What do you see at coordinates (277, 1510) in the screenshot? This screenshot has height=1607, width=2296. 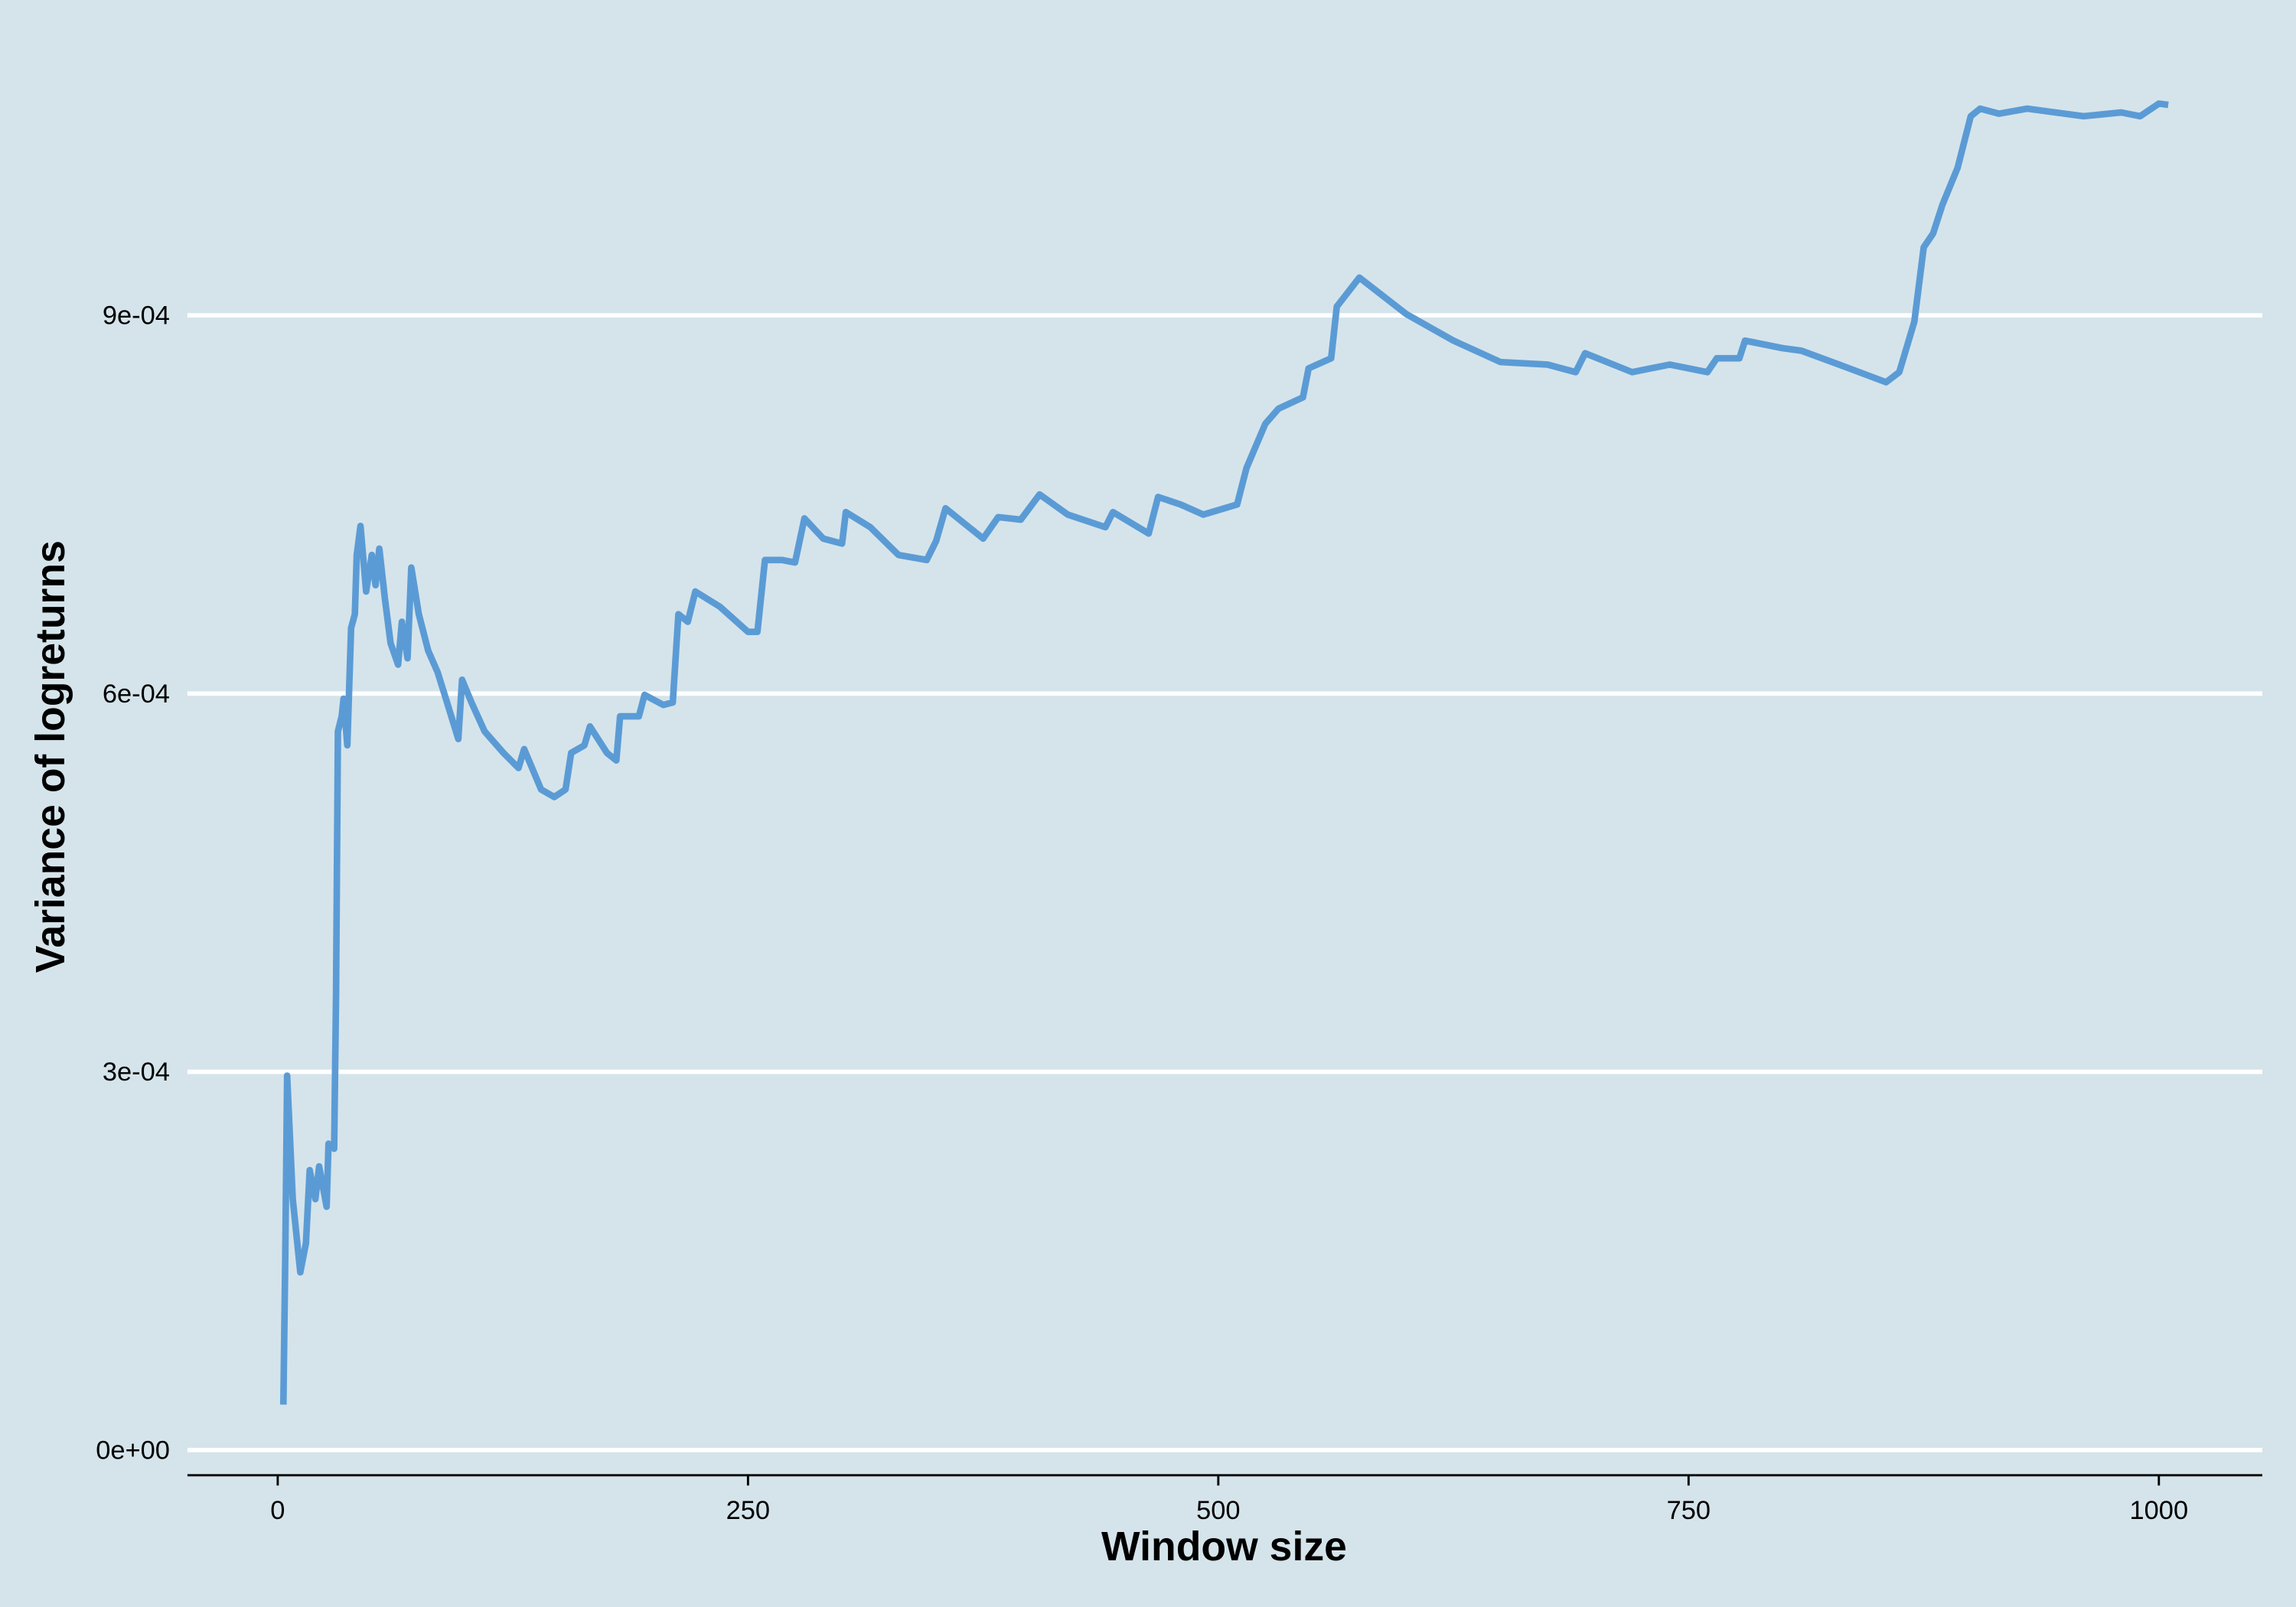 I see `x-tick-label: 0` at bounding box center [277, 1510].